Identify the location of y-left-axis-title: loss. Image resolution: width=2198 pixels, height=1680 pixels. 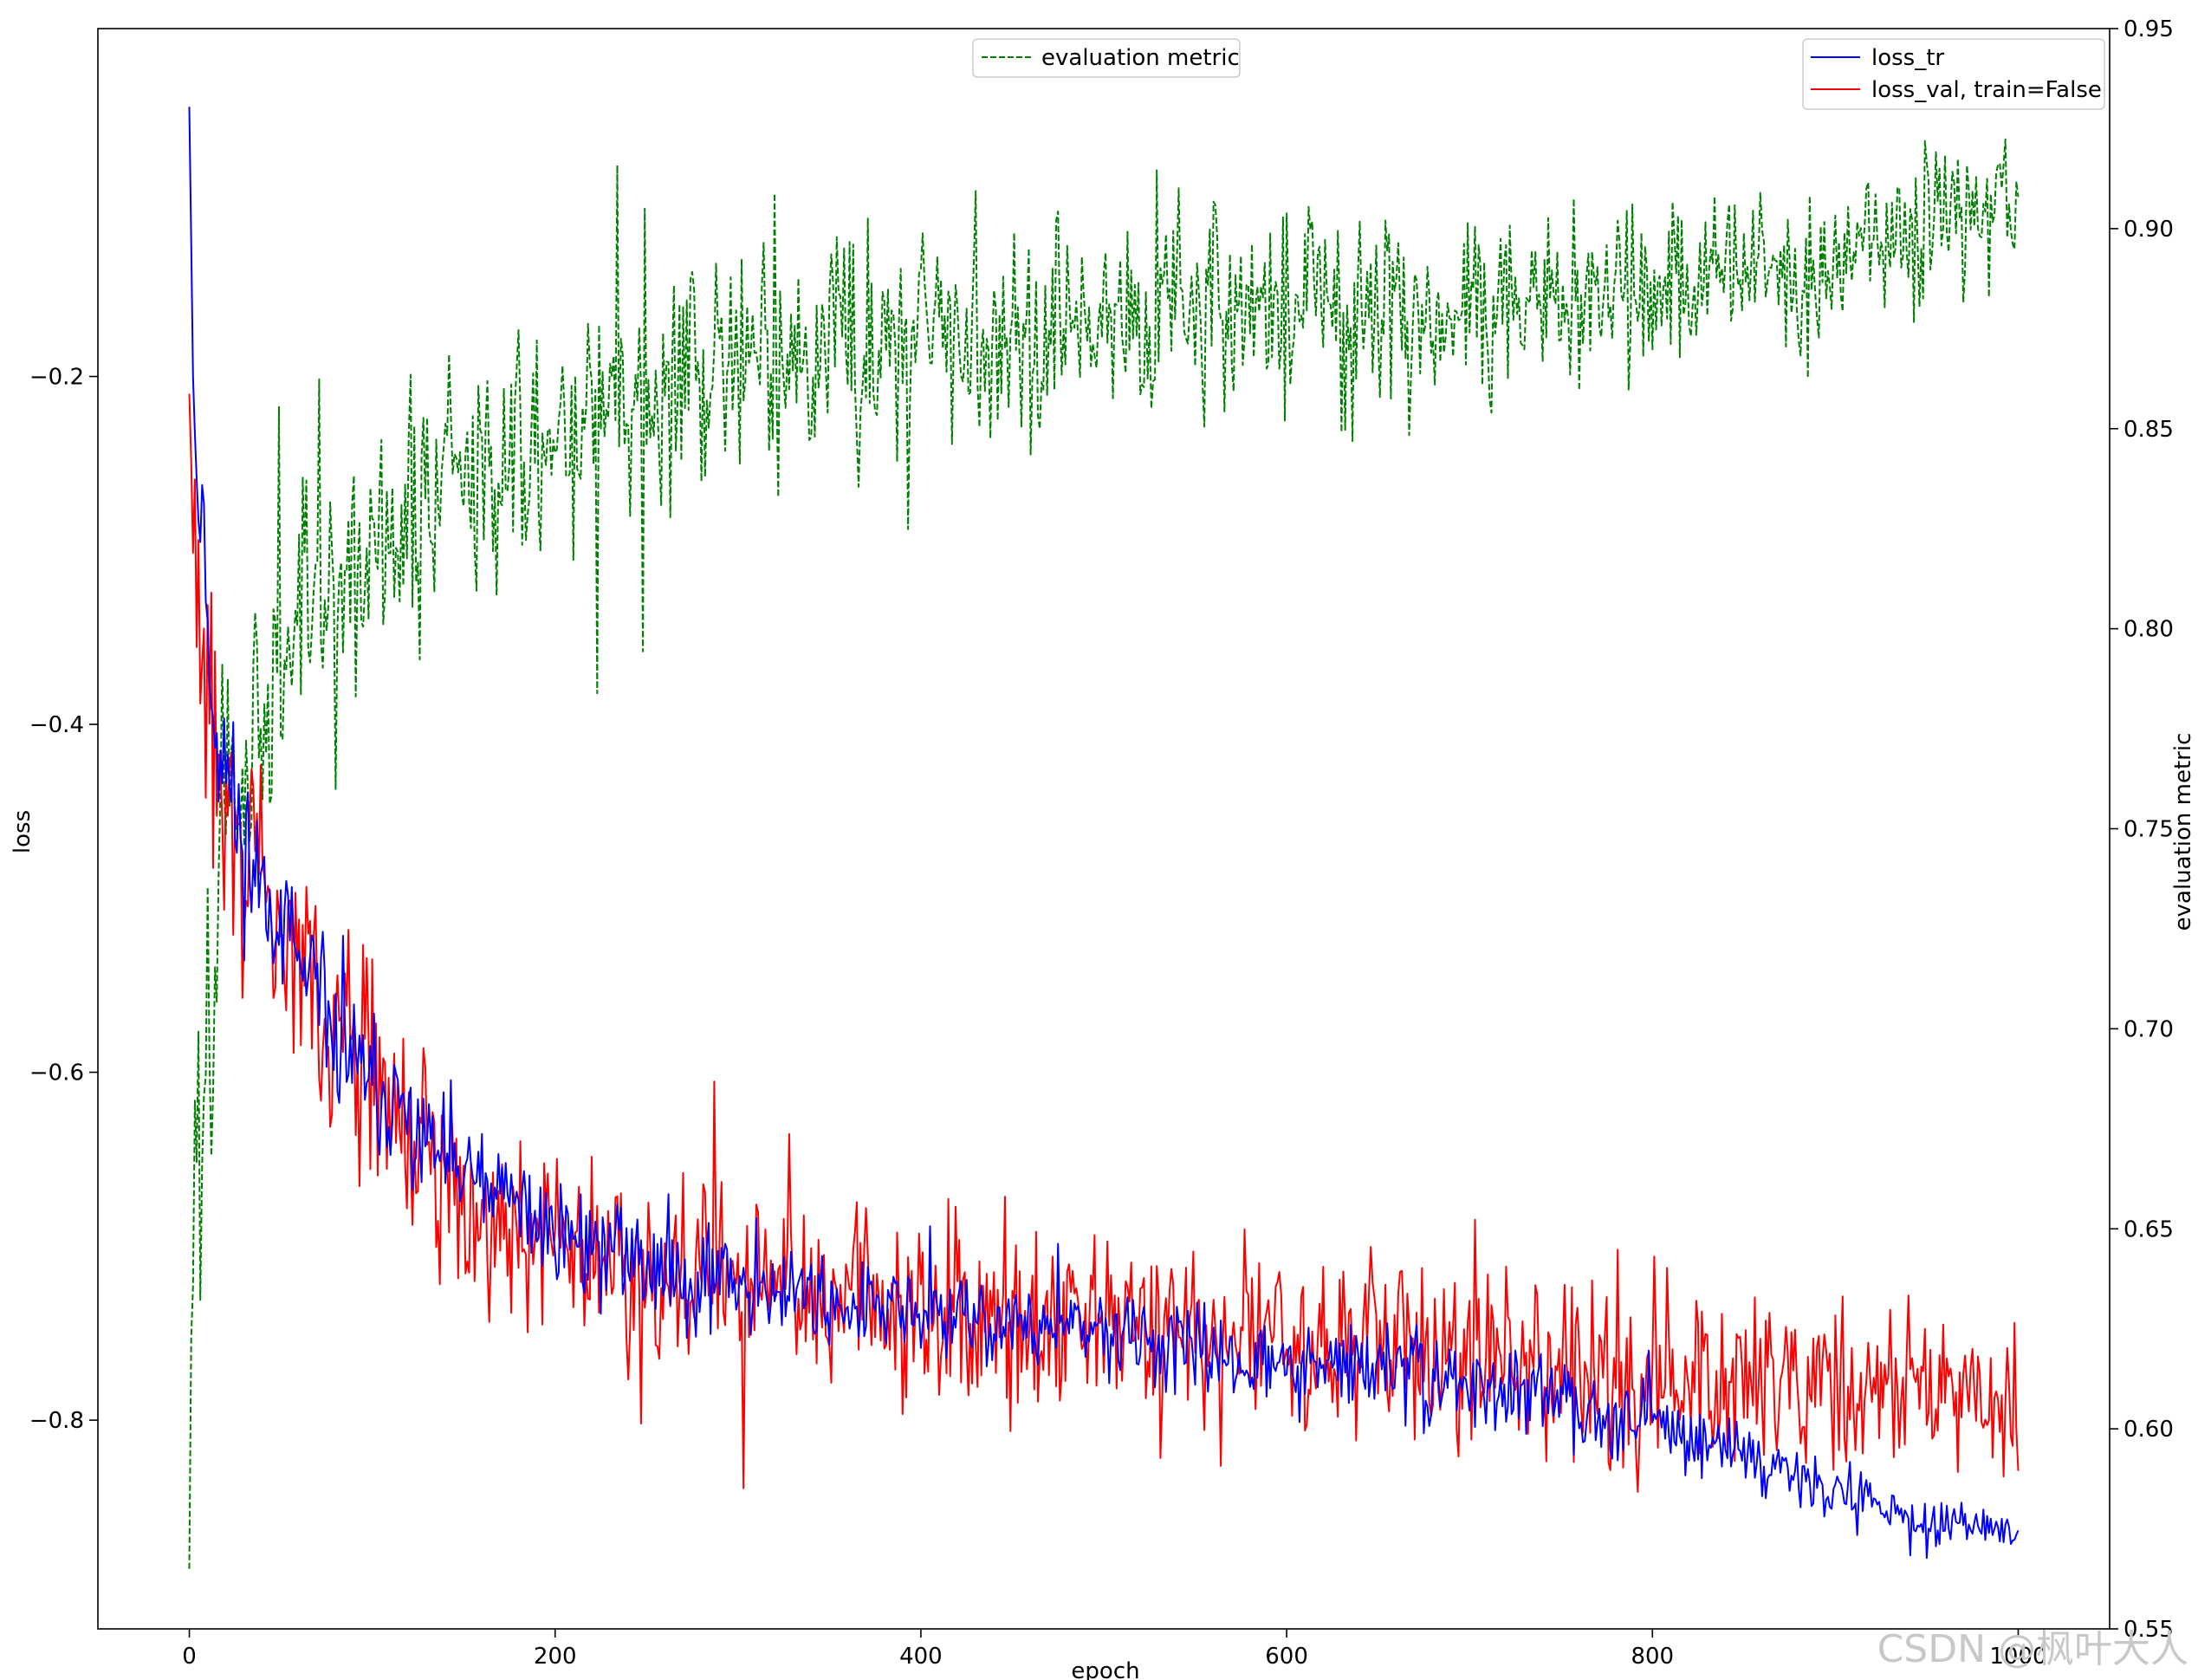
(23, 831).